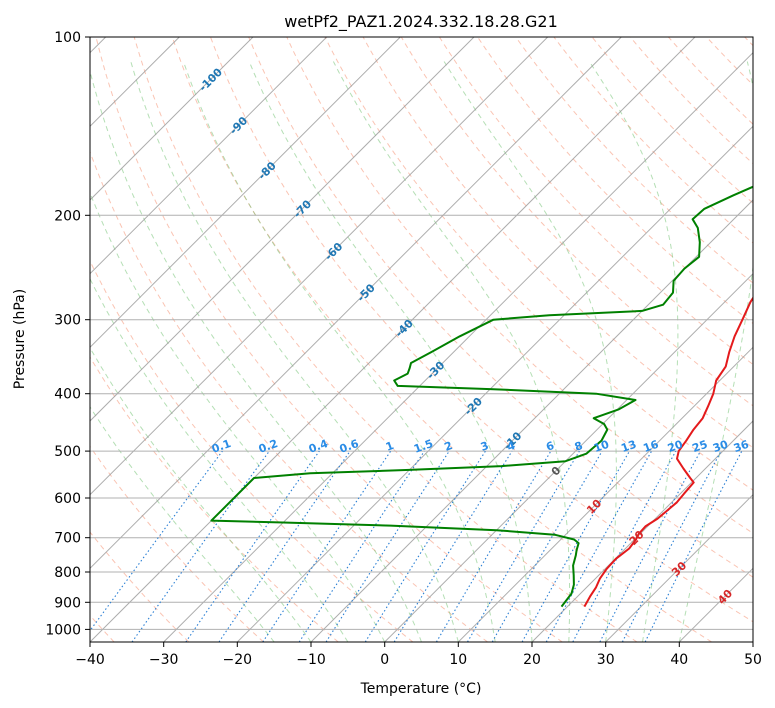 Image resolution: width=775 pixels, height=708 pixels. Describe the element at coordinates (423, 446) in the screenshot. I see `mixing-ratio-label: 1.5` at that location.